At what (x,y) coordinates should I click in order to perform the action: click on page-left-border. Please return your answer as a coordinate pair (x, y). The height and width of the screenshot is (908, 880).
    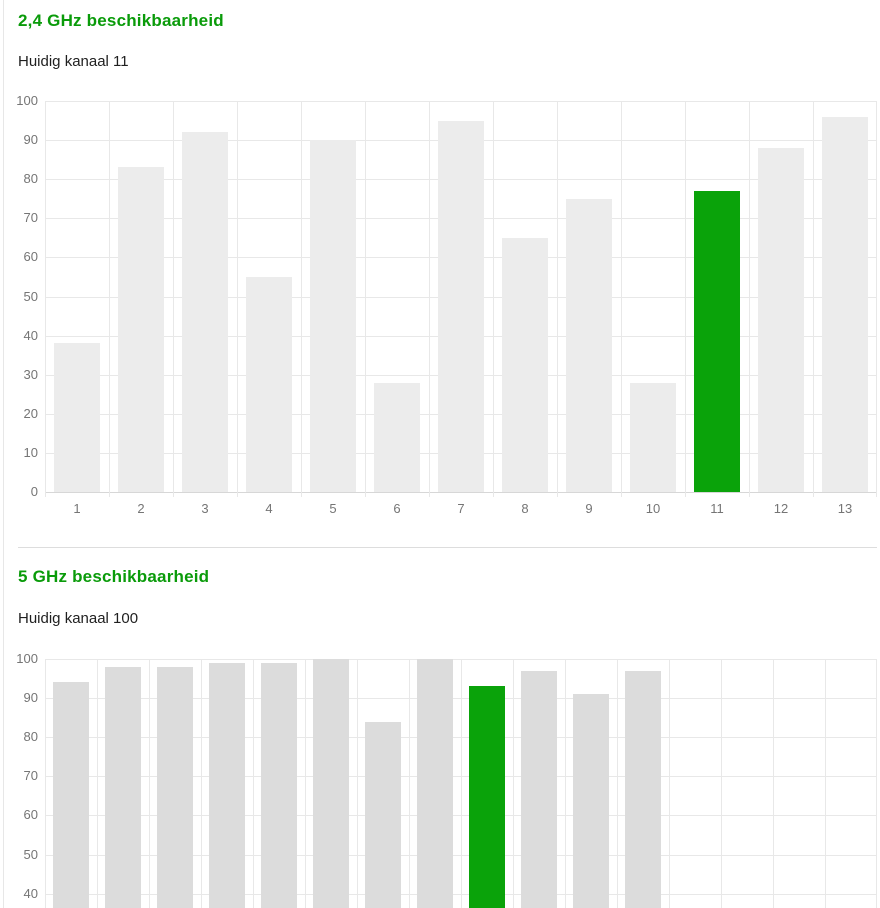
    Looking at the image, I should click on (3, 454).